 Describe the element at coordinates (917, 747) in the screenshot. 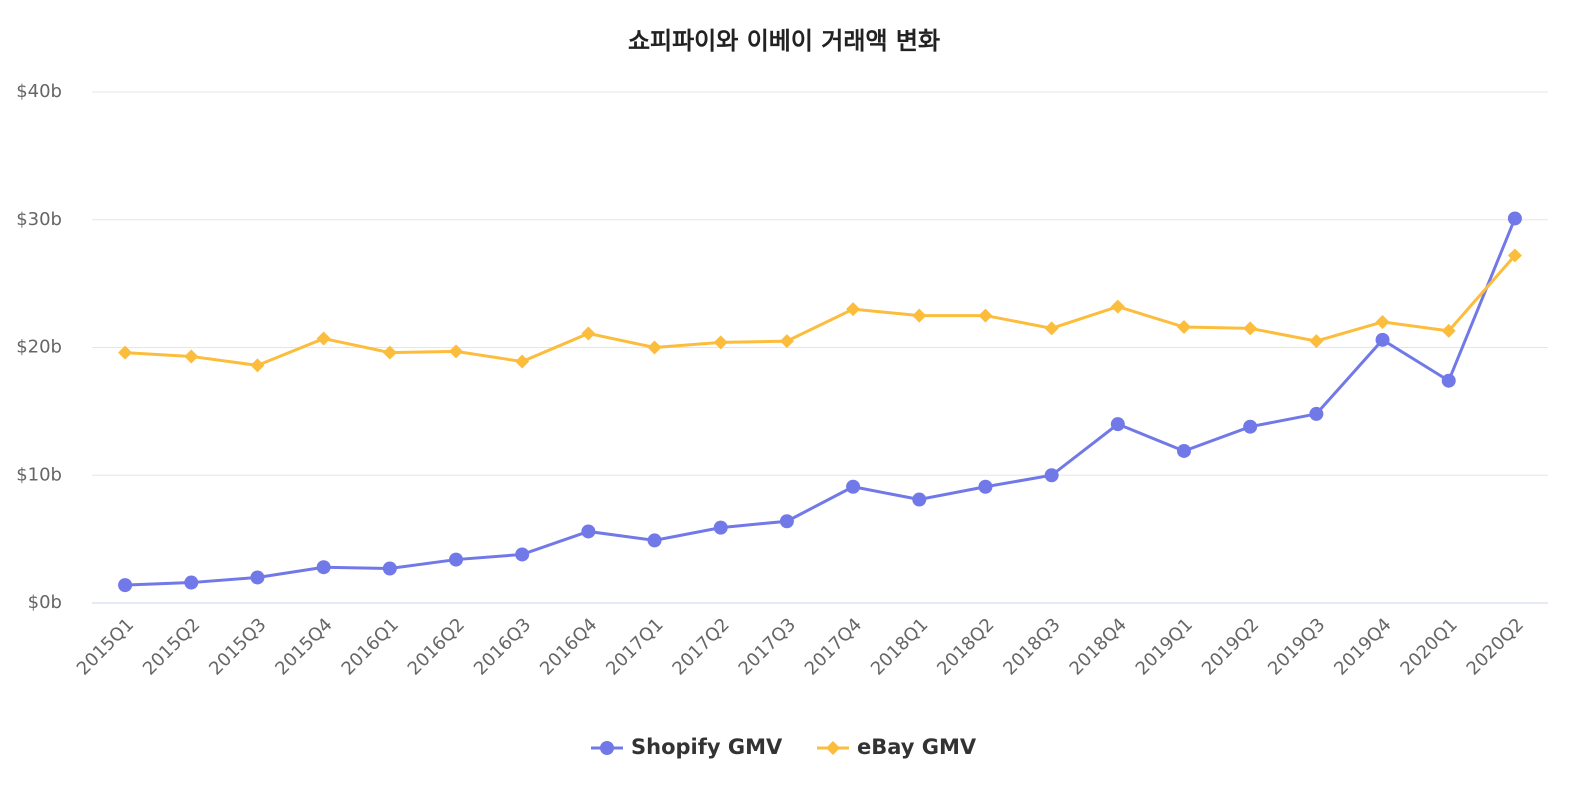

I see `legend-label: eBay GMV` at that location.